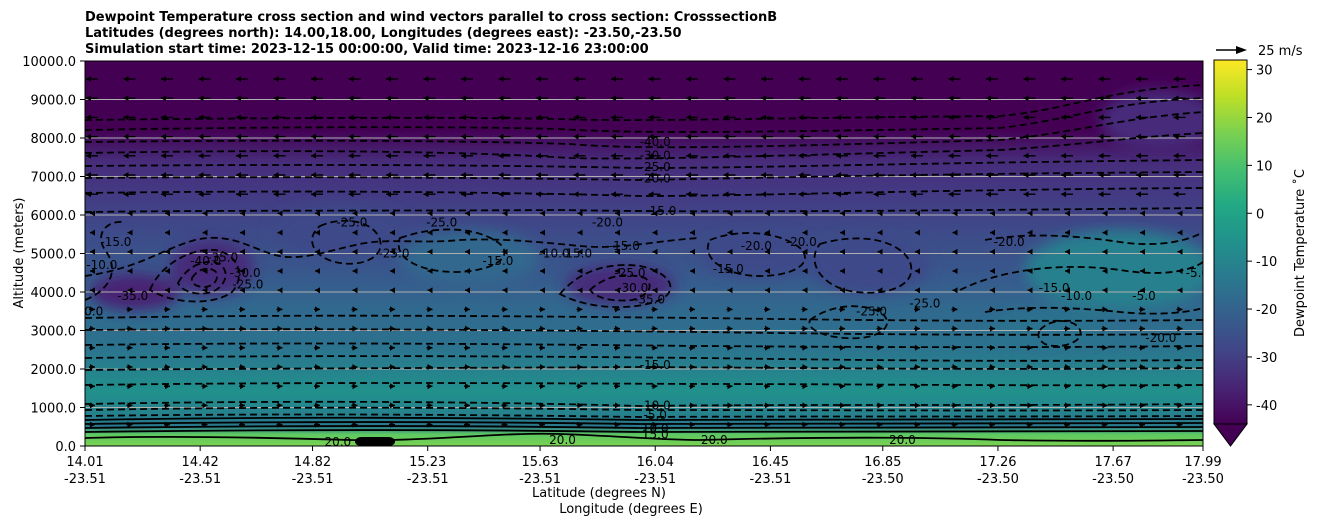  Describe the element at coordinates (632, 288) in the screenshot. I see `contour-label: -30.0` at that location.